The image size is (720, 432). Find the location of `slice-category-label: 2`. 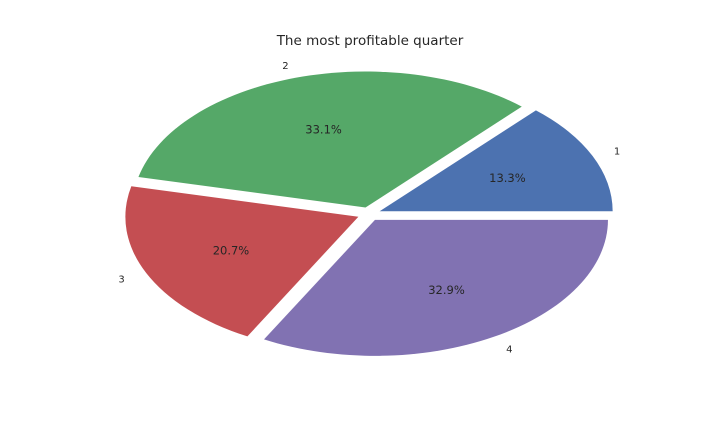

slice-category-label: 2 is located at coordinates (285, 66).